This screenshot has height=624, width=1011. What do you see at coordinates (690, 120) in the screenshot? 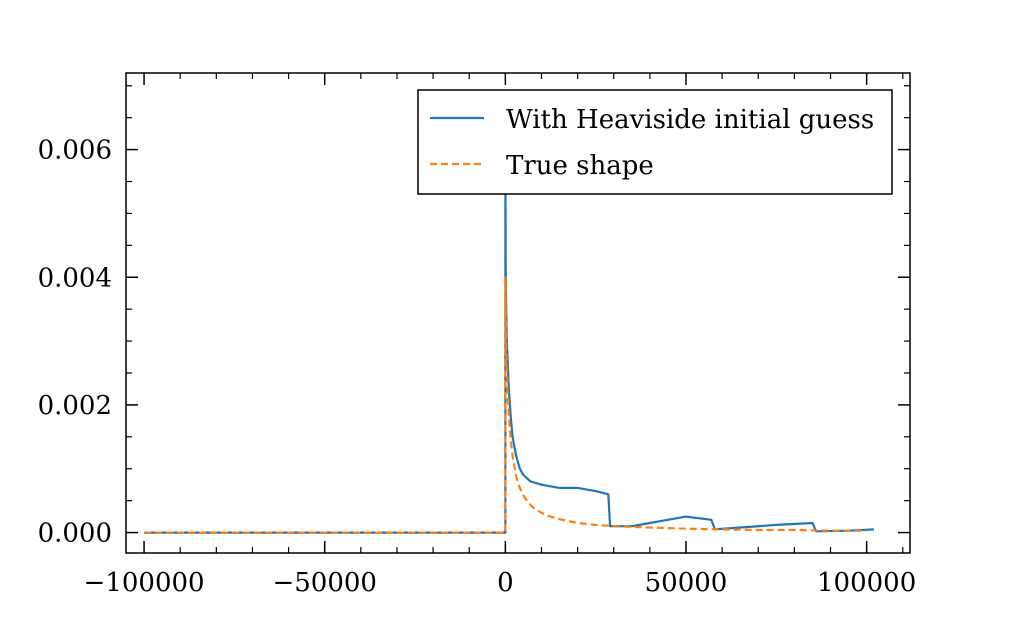
I see `legend-label-series-1: With Heaviside initial guess` at bounding box center [690, 120].